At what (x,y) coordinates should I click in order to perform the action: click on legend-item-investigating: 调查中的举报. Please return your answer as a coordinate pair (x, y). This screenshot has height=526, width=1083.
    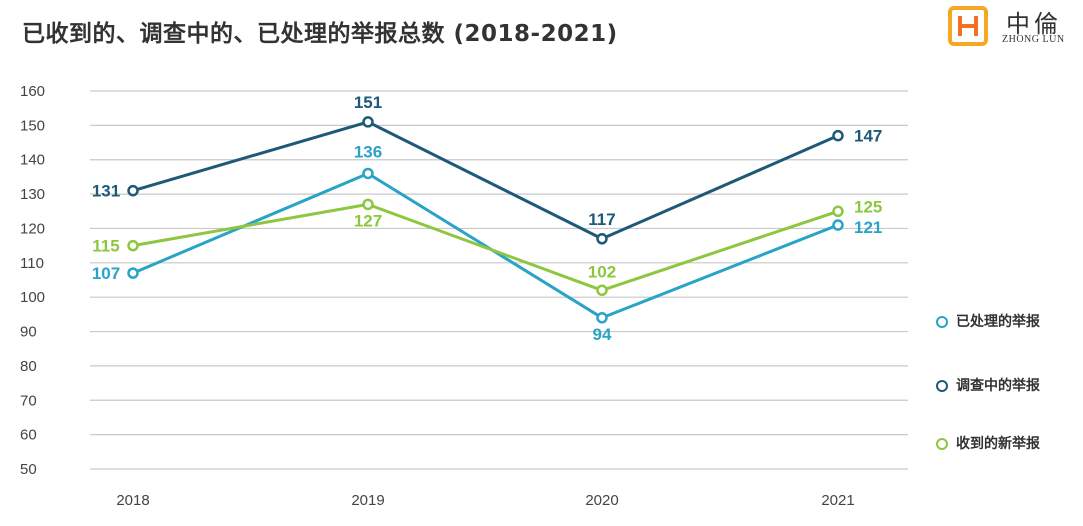
    Looking at the image, I should click on (1006, 386).